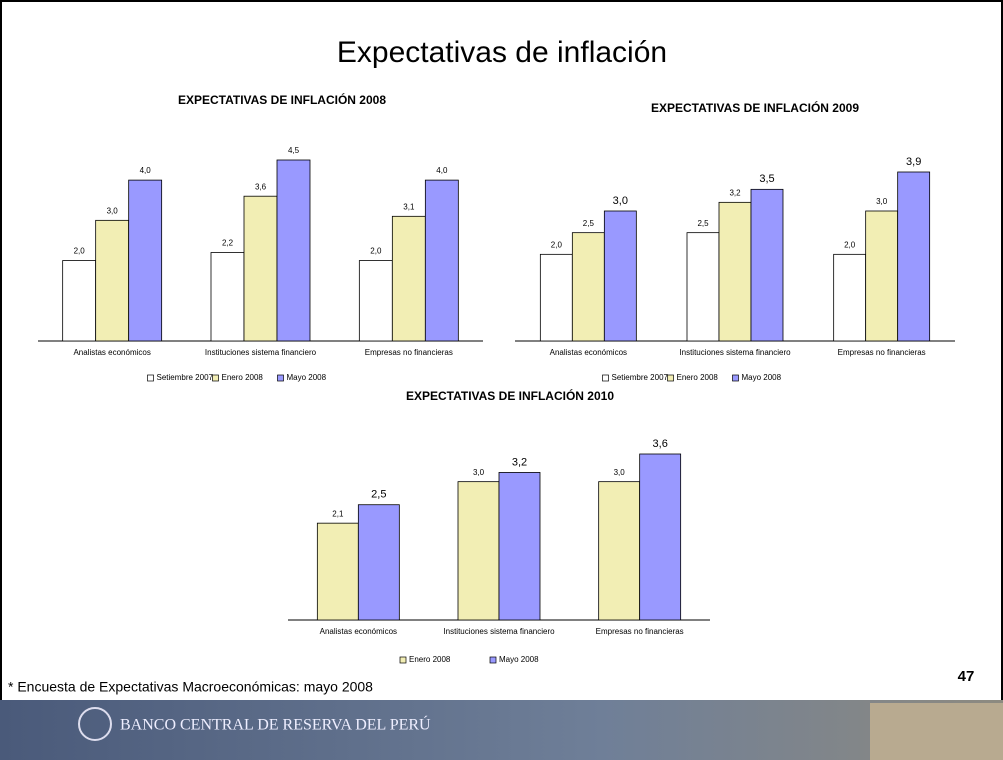 The image size is (1003, 760). What do you see at coordinates (501, 730) in the screenshot?
I see `footer-band` at bounding box center [501, 730].